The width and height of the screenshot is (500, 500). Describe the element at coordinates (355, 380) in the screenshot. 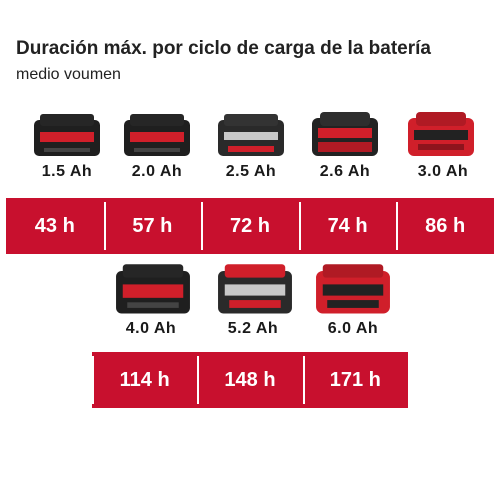

I see `duration-cell: 171 h` at that location.